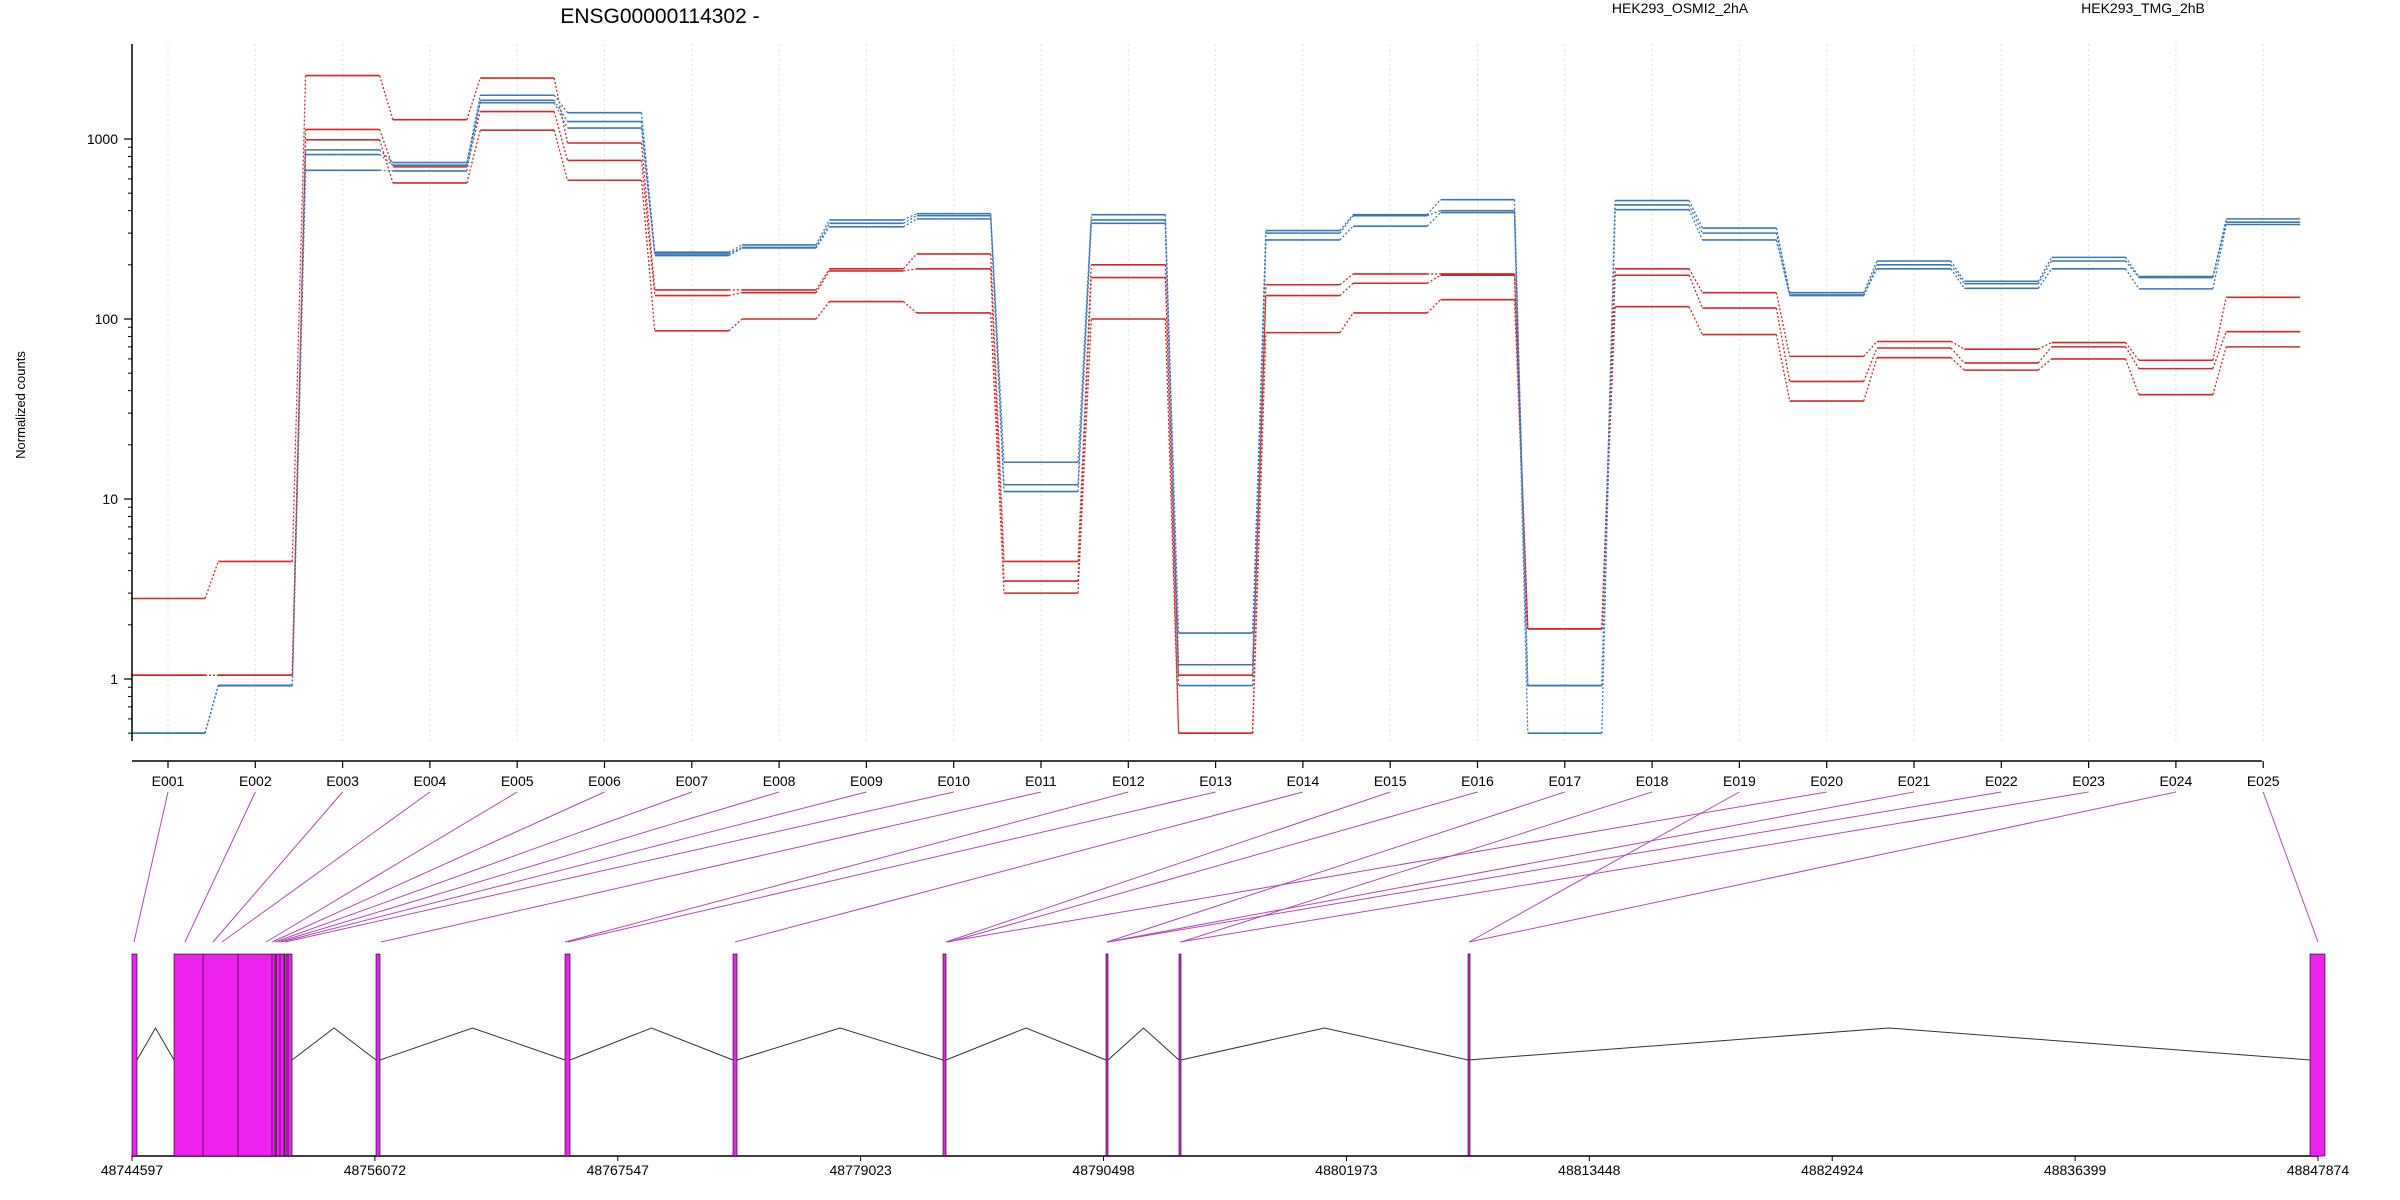 This screenshot has width=2400, height=1200. I want to click on x-tick-label: E023, so click(2088, 781).